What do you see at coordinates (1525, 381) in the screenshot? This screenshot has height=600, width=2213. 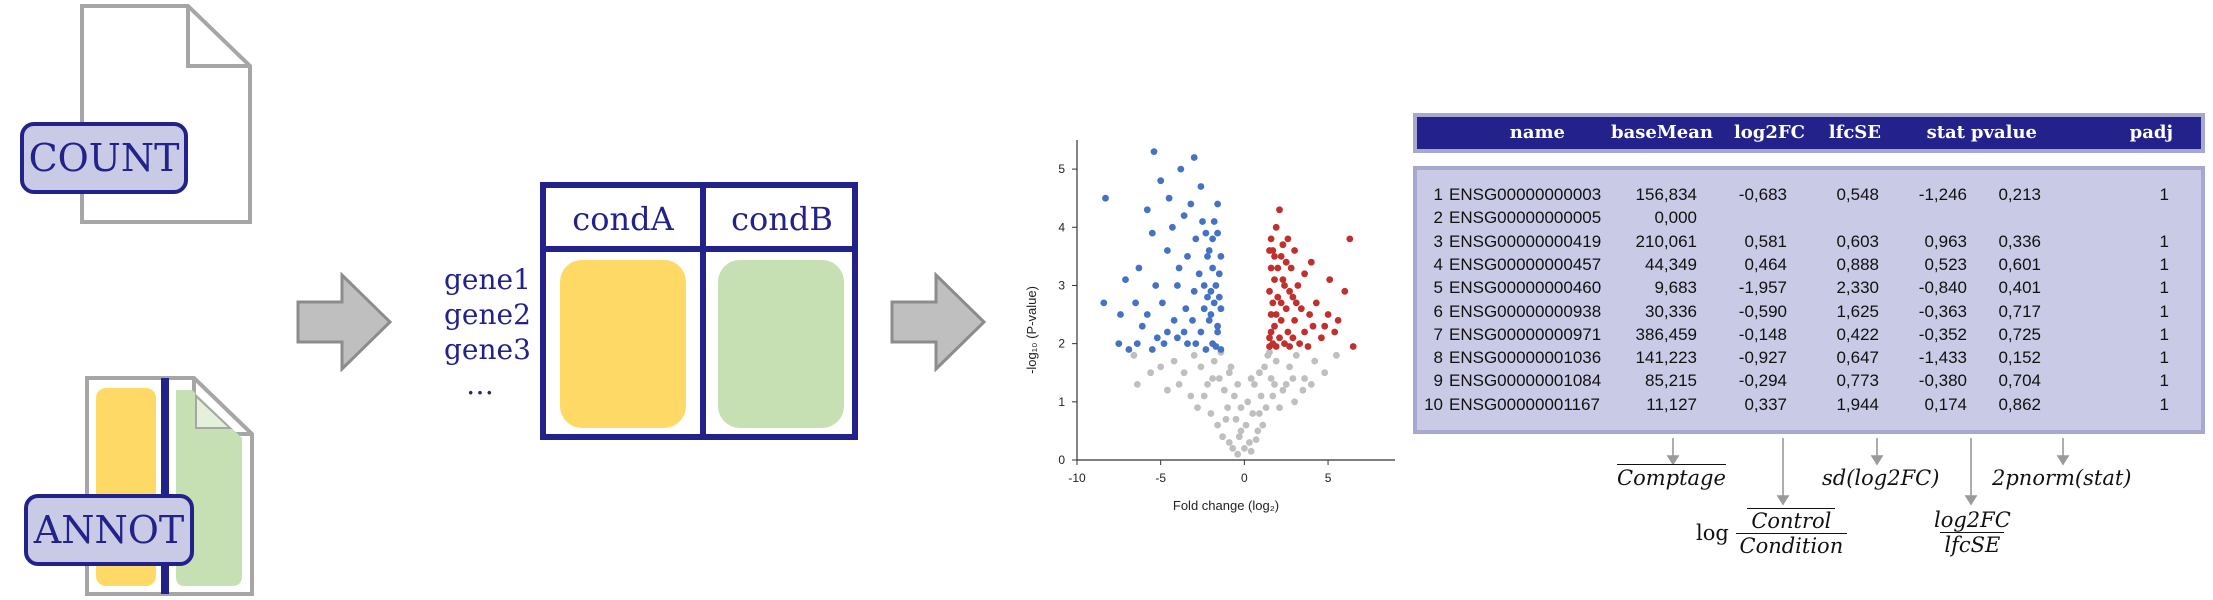 I see `gene-id-cell: ENSG00000001084` at bounding box center [1525, 381].